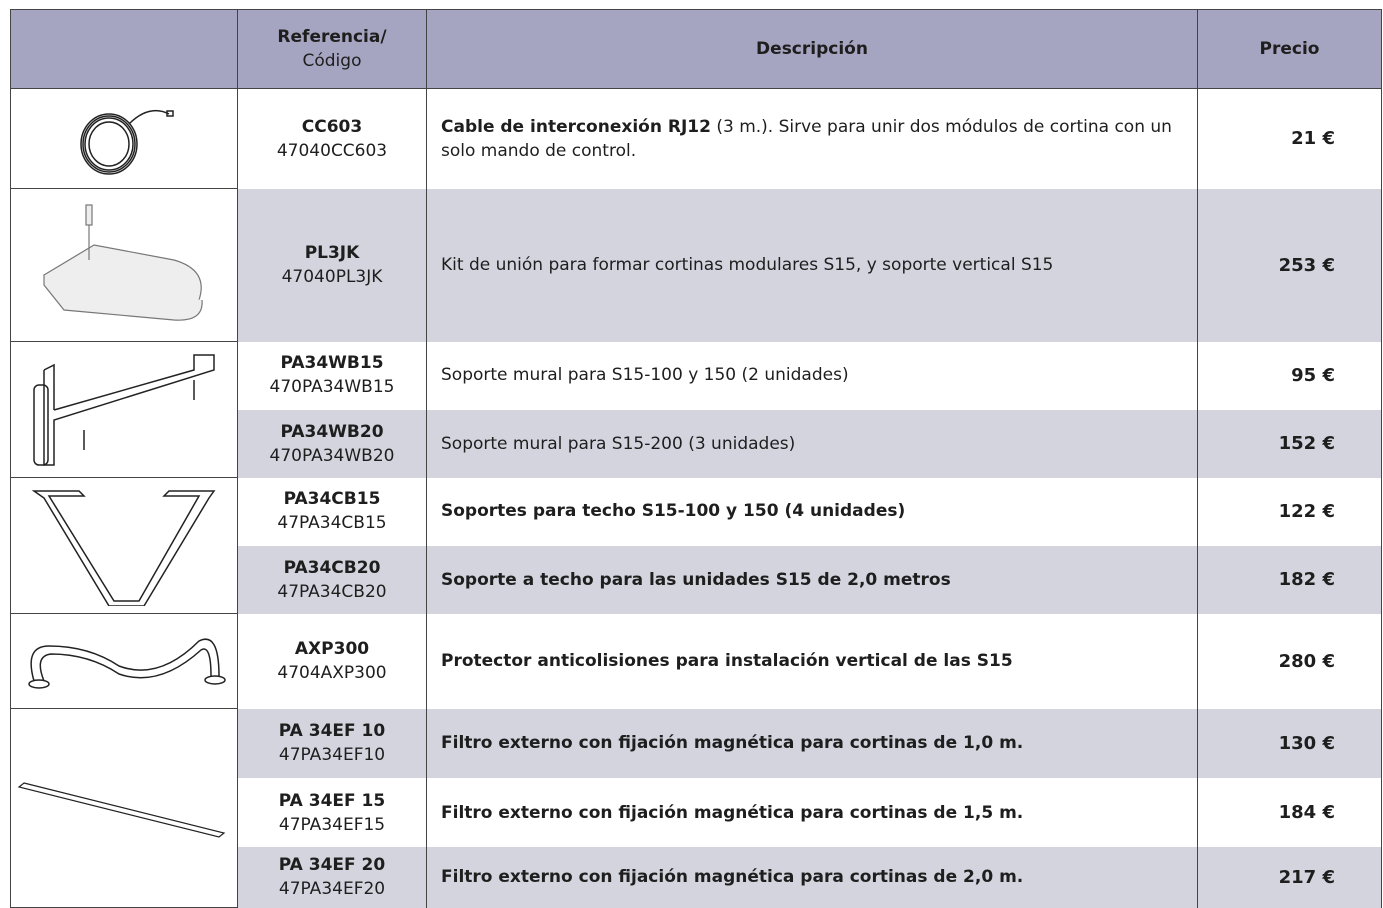  Describe the element at coordinates (1289, 661) in the screenshot. I see `price-cell: 280 €` at that location.